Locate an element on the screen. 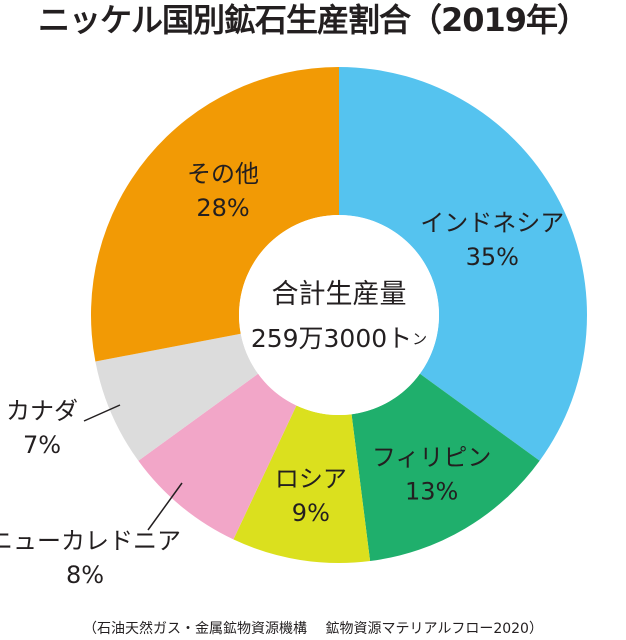 This screenshot has height=640, width=626. slice-value-1: 13% is located at coordinates (431, 492).